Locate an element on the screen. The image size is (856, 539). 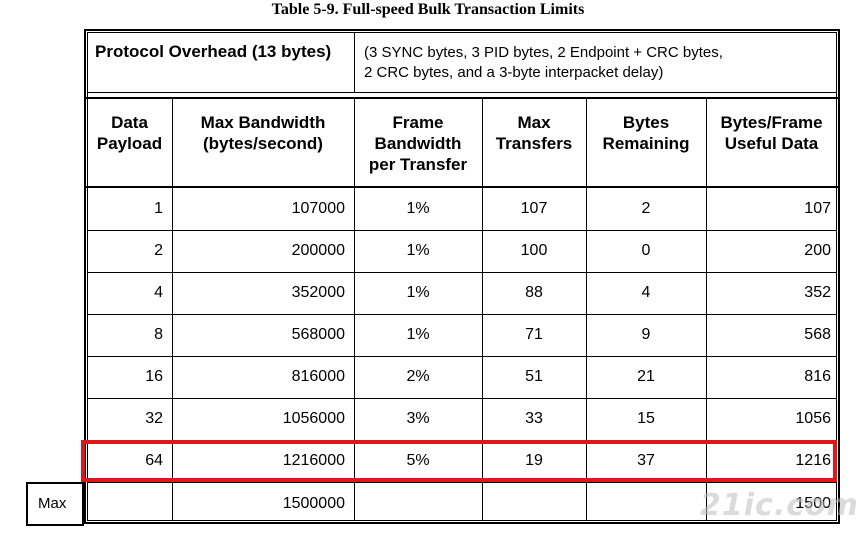
cell-remaining: 9 is located at coordinates (646, 334).